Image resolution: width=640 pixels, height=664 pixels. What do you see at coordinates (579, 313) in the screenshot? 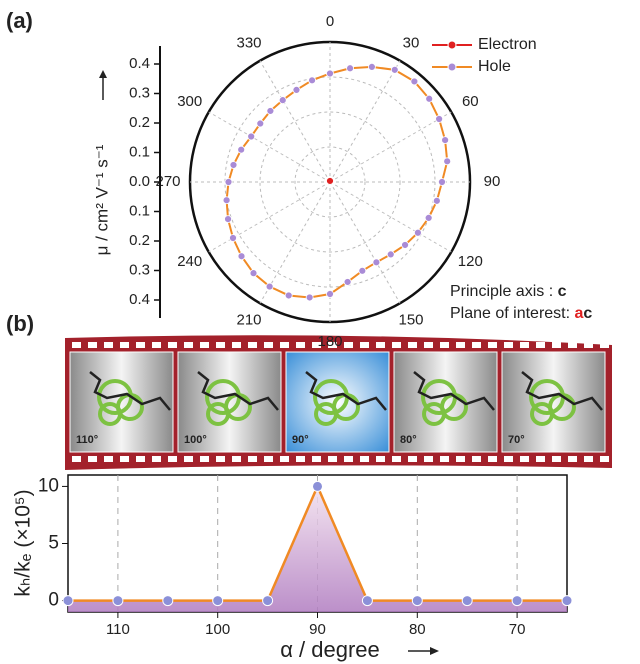
I see `annotation-value: a` at bounding box center [579, 313].